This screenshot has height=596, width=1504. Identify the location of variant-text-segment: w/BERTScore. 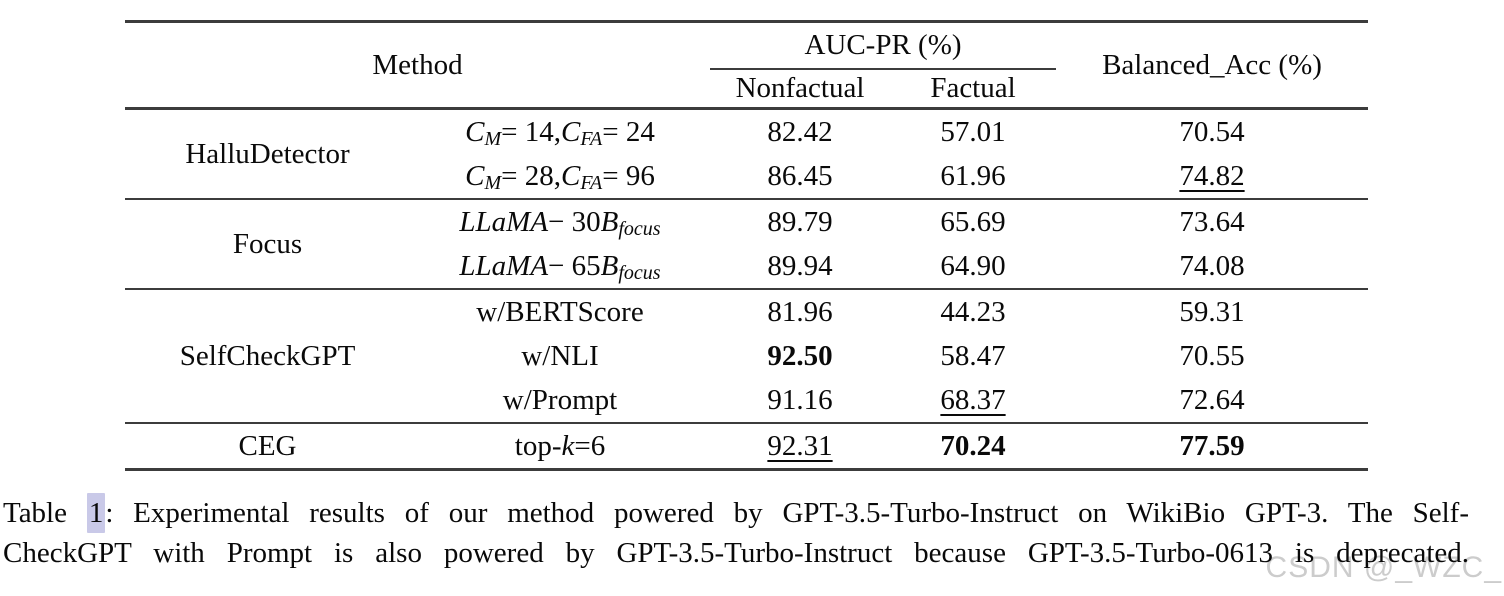
(560, 311).